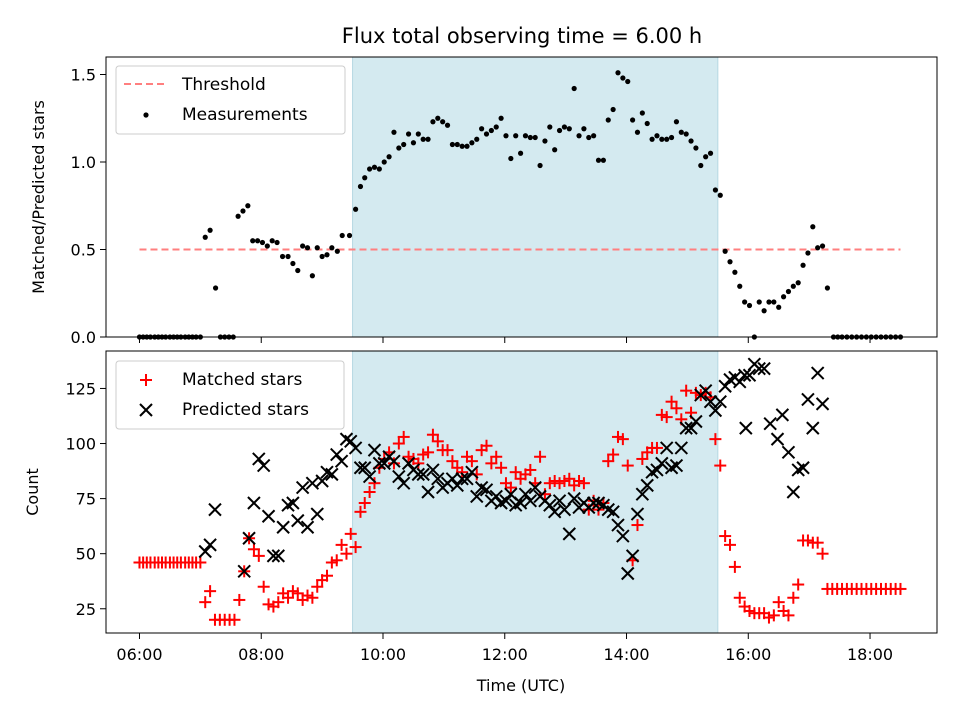 Image resolution: width=960 pixels, height=720 pixels. Describe the element at coordinates (38, 197) in the screenshot. I see `top-ylabel: Matched/Predicted stars` at that location.